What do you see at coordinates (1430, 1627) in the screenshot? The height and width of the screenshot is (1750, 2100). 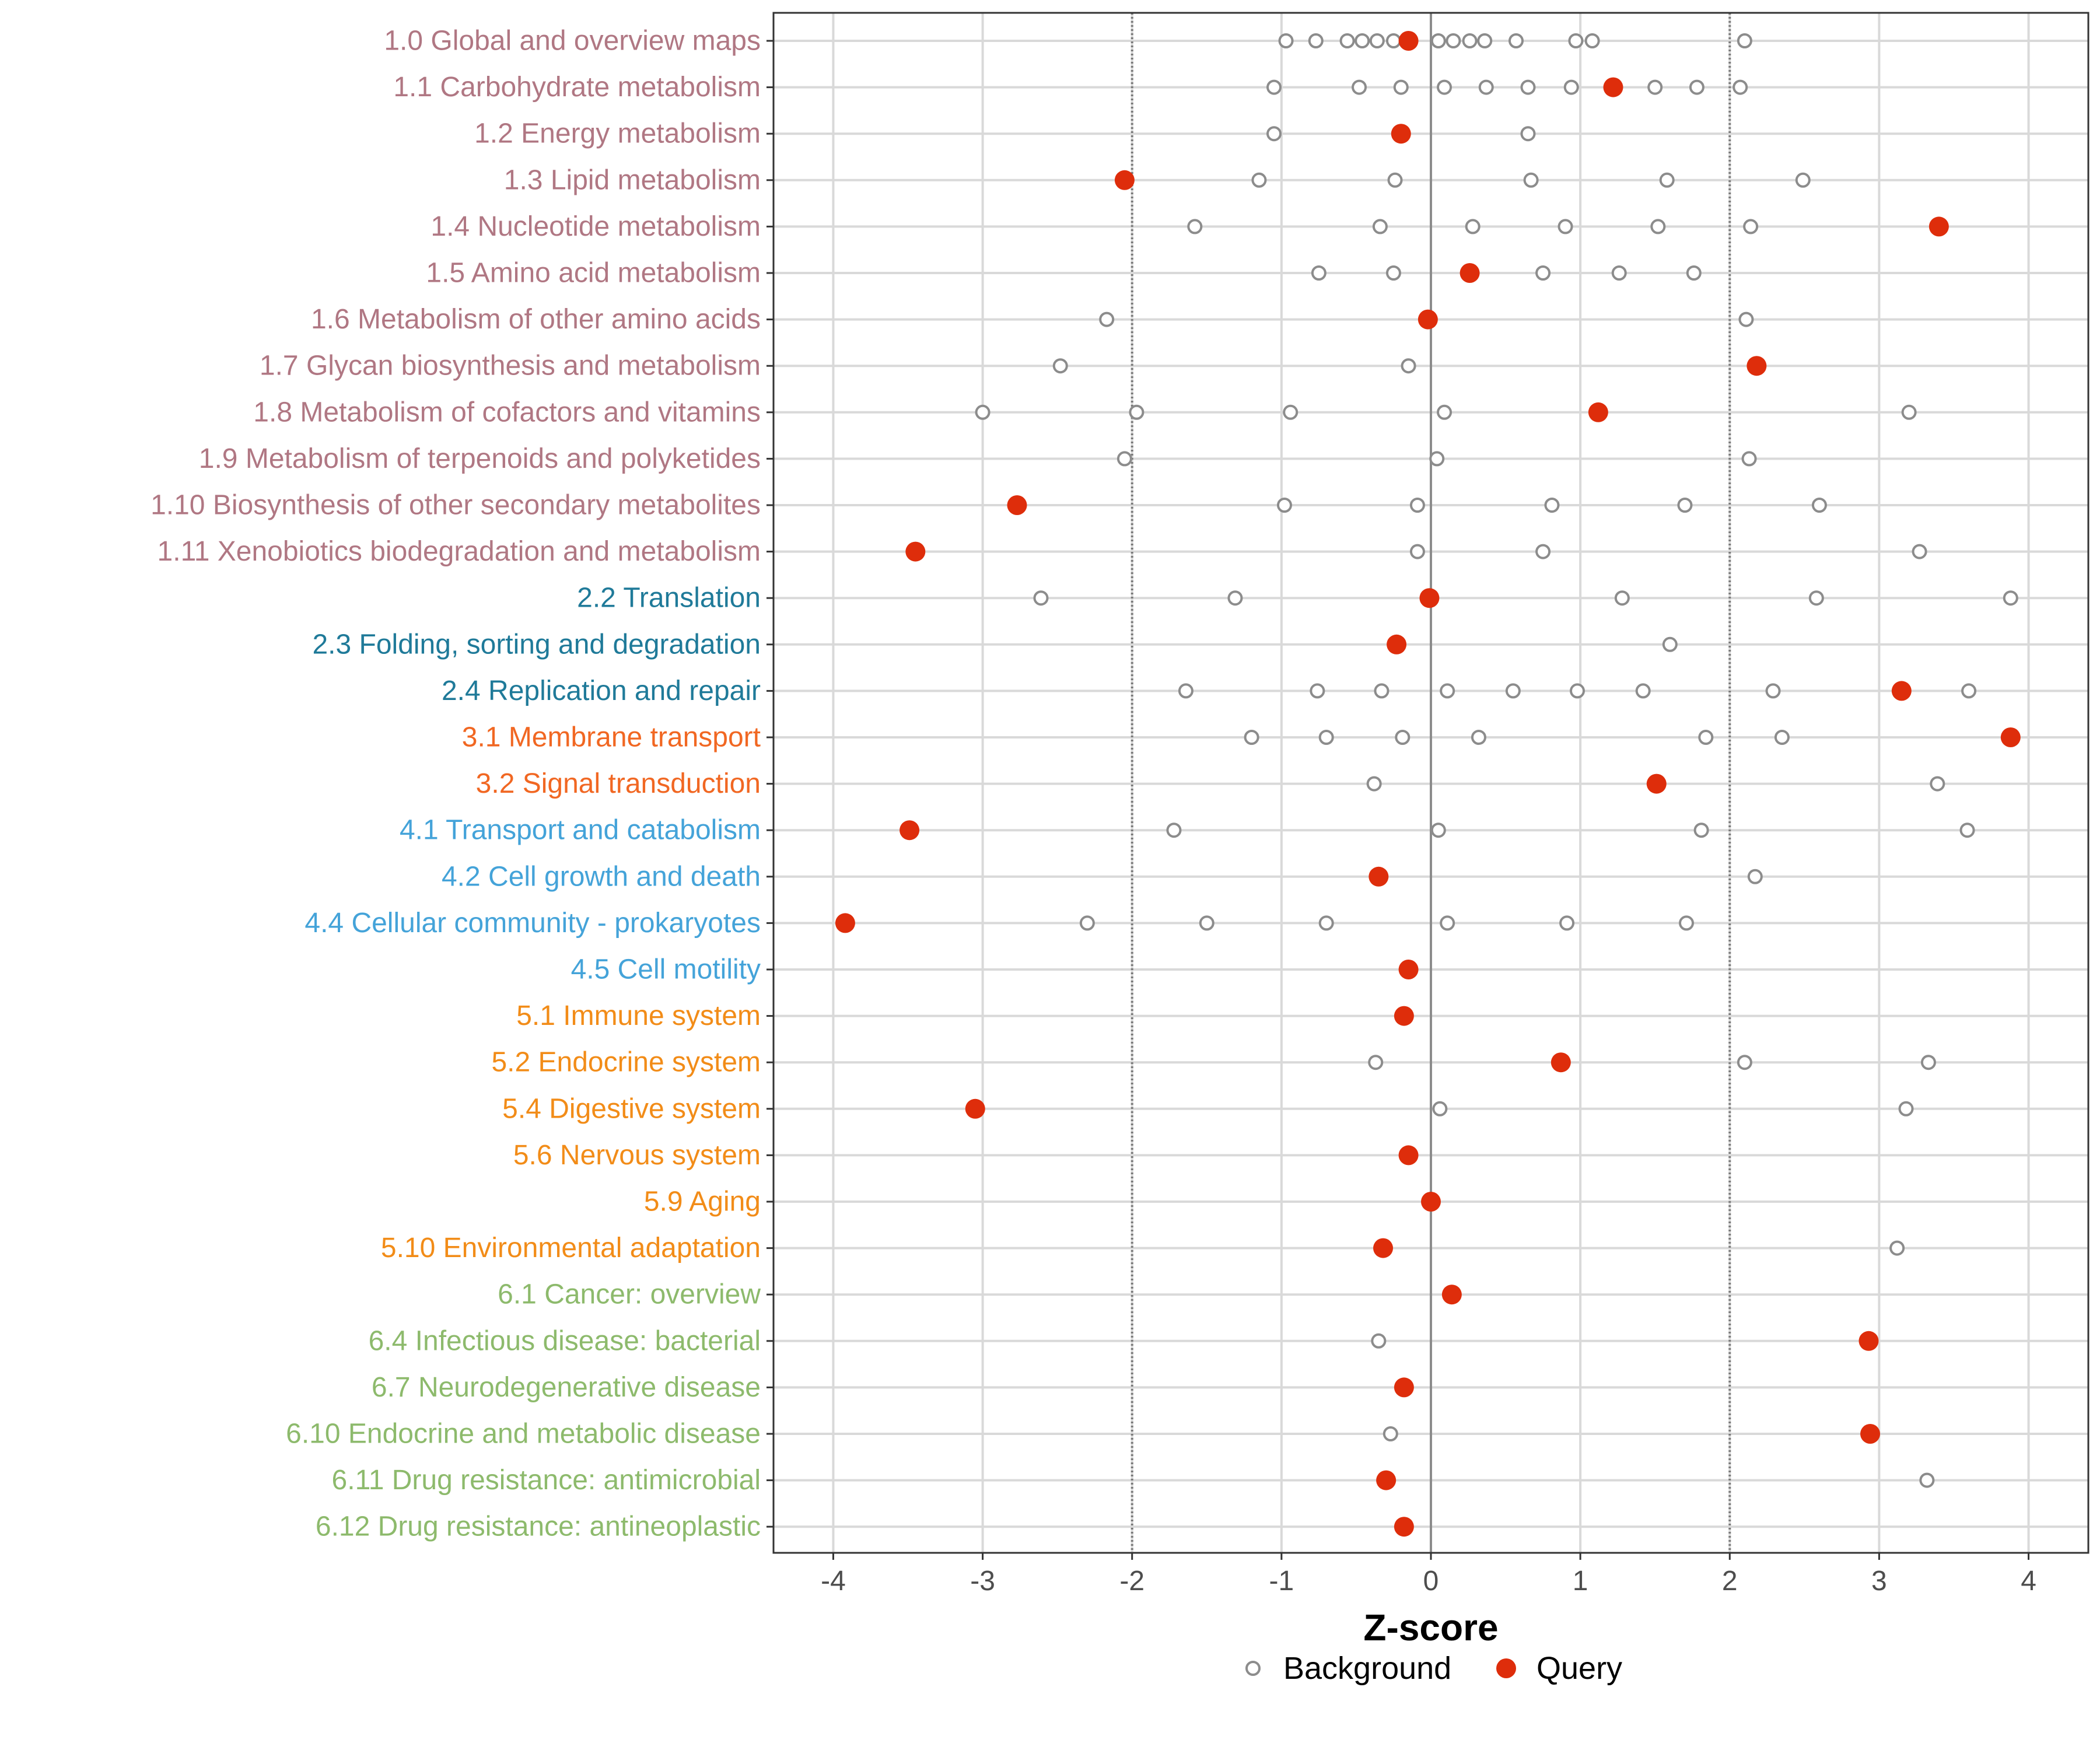 I see `x-axis-title: Z-score` at bounding box center [1430, 1627].